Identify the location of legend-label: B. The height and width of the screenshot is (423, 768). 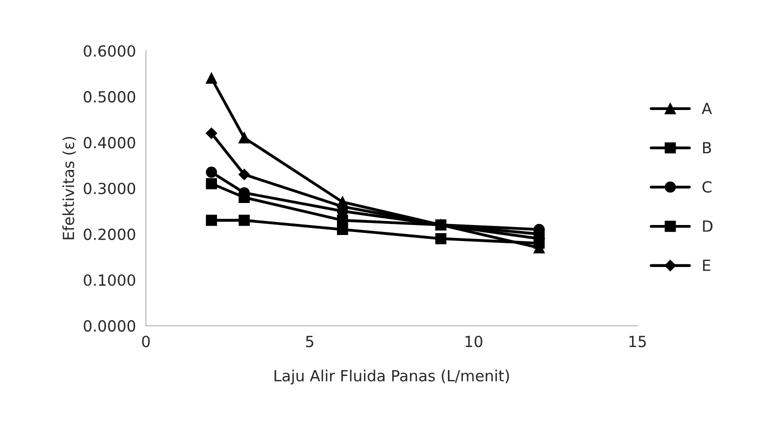
(707, 148).